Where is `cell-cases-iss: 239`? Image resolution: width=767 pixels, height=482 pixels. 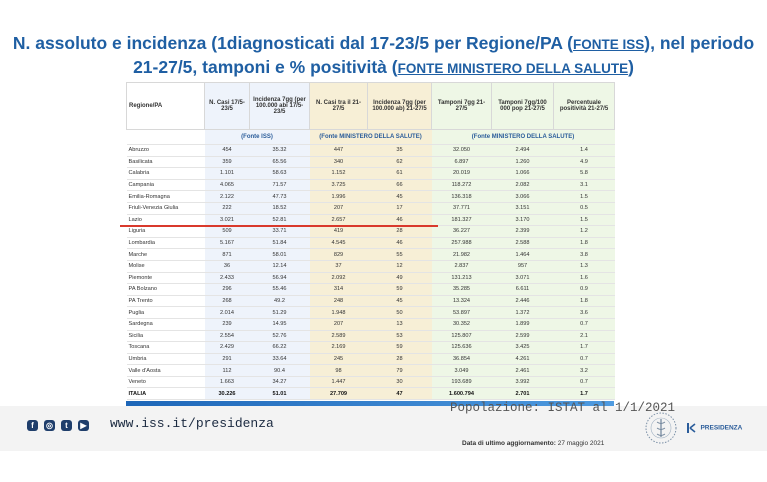 cell-cases-iss: 239 is located at coordinates (227, 324).